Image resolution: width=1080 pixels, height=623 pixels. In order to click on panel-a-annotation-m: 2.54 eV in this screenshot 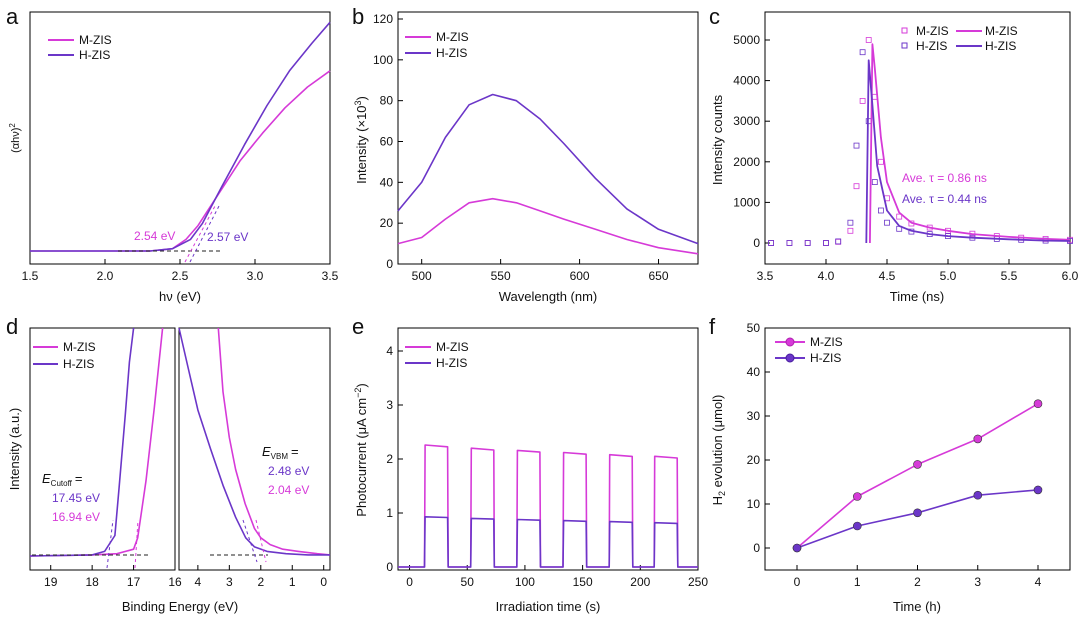, I will do `click(154, 236)`.